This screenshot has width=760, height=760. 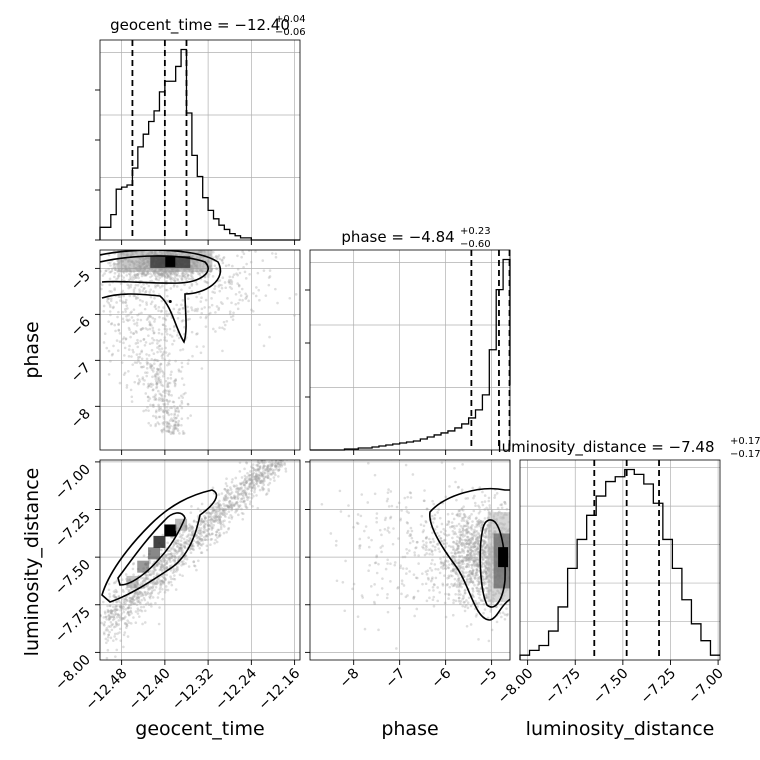 I want to click on title-geocent-time-upper: +0.04, so click(x=290, y=19).